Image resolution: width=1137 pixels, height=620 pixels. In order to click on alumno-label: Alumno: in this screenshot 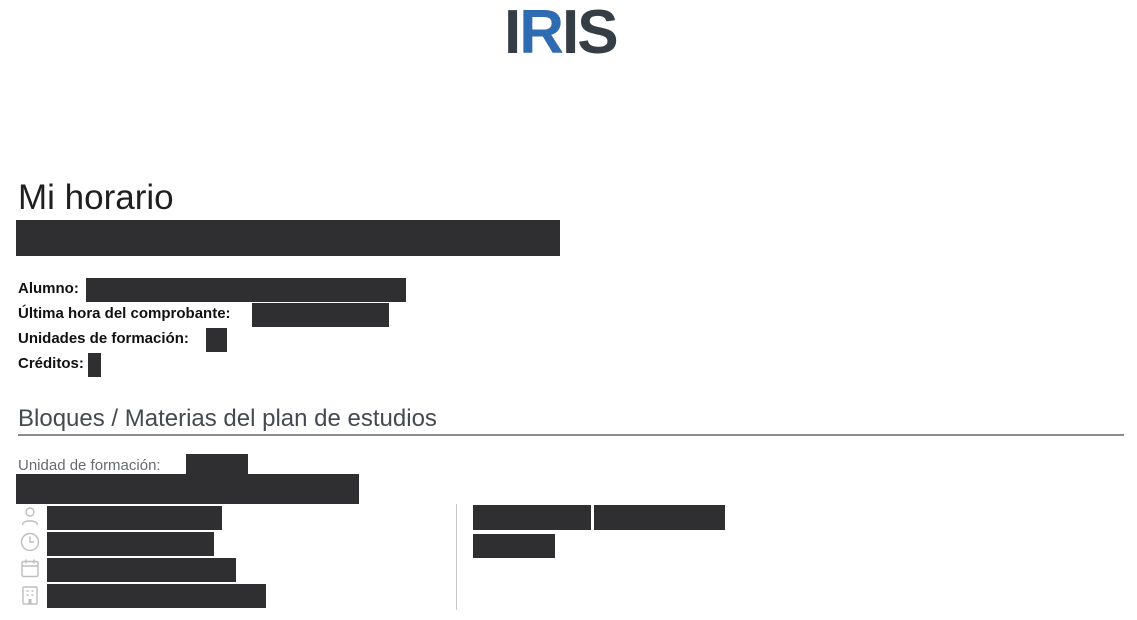, I will do `click(48, 288)`.